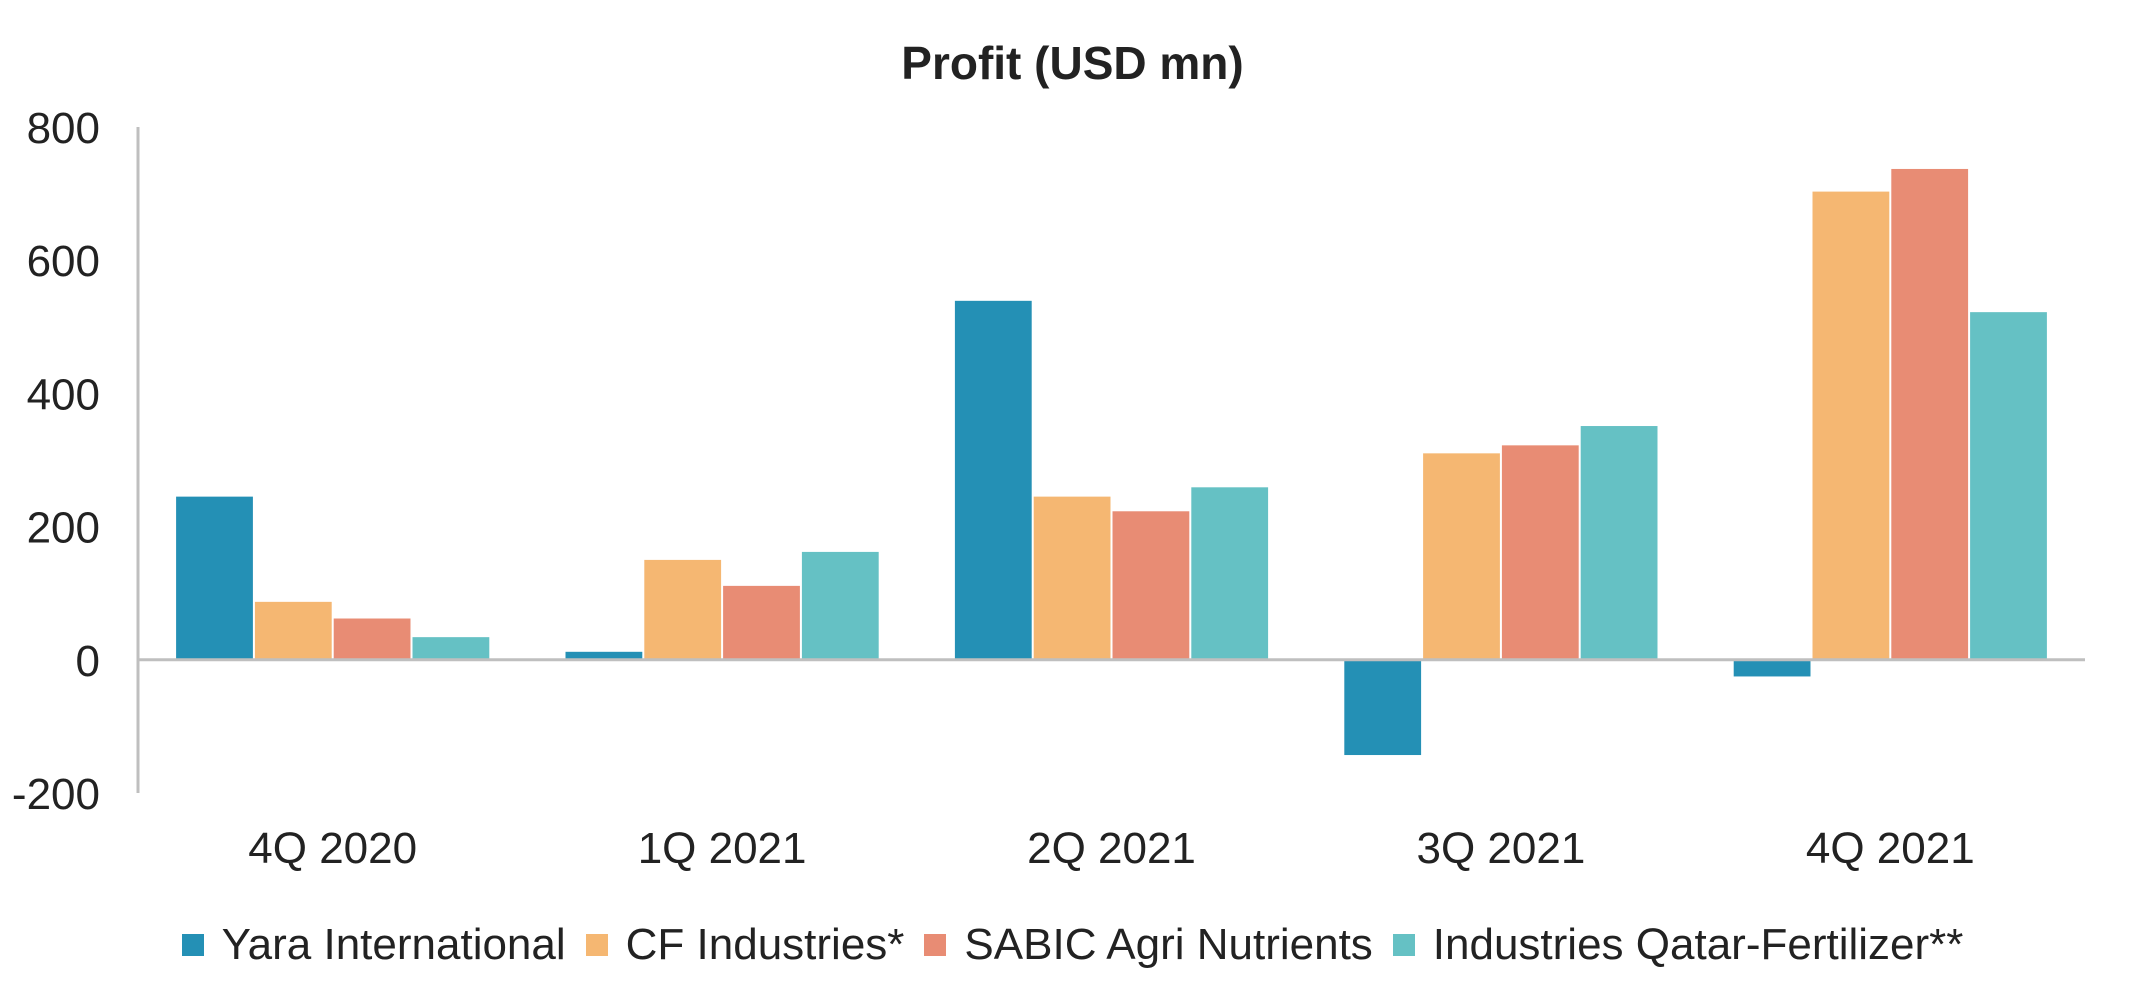  Describe the element at coordinates (765, 944) in the screenshot. I see `legend-label: CF Industries*` at that location.